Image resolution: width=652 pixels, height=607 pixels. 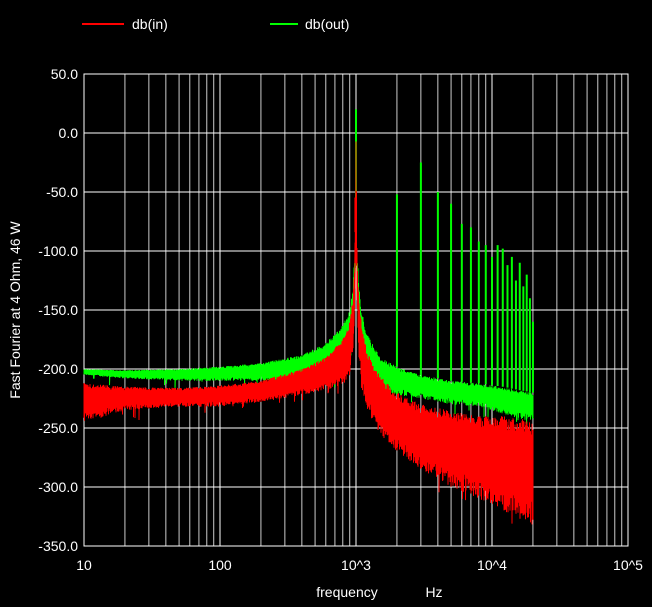 I want to click on y-tick-label: -250.0, so click(x=58, y=428).